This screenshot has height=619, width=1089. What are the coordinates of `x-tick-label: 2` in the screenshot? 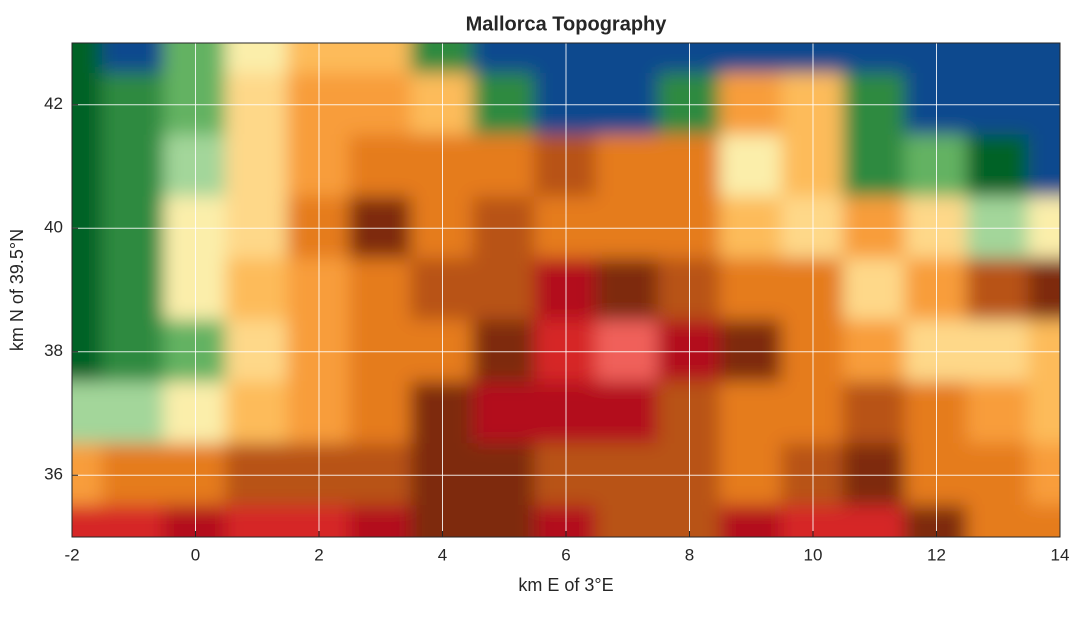 It's located at (318, 554).